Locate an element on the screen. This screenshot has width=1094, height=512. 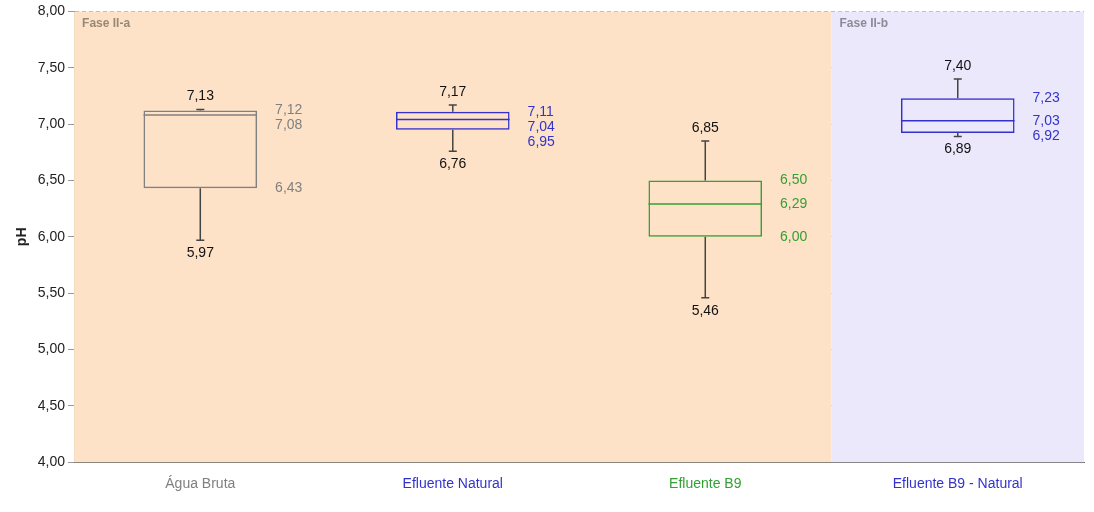
band-label: Fase II-b is located at coordinates (864, 22).